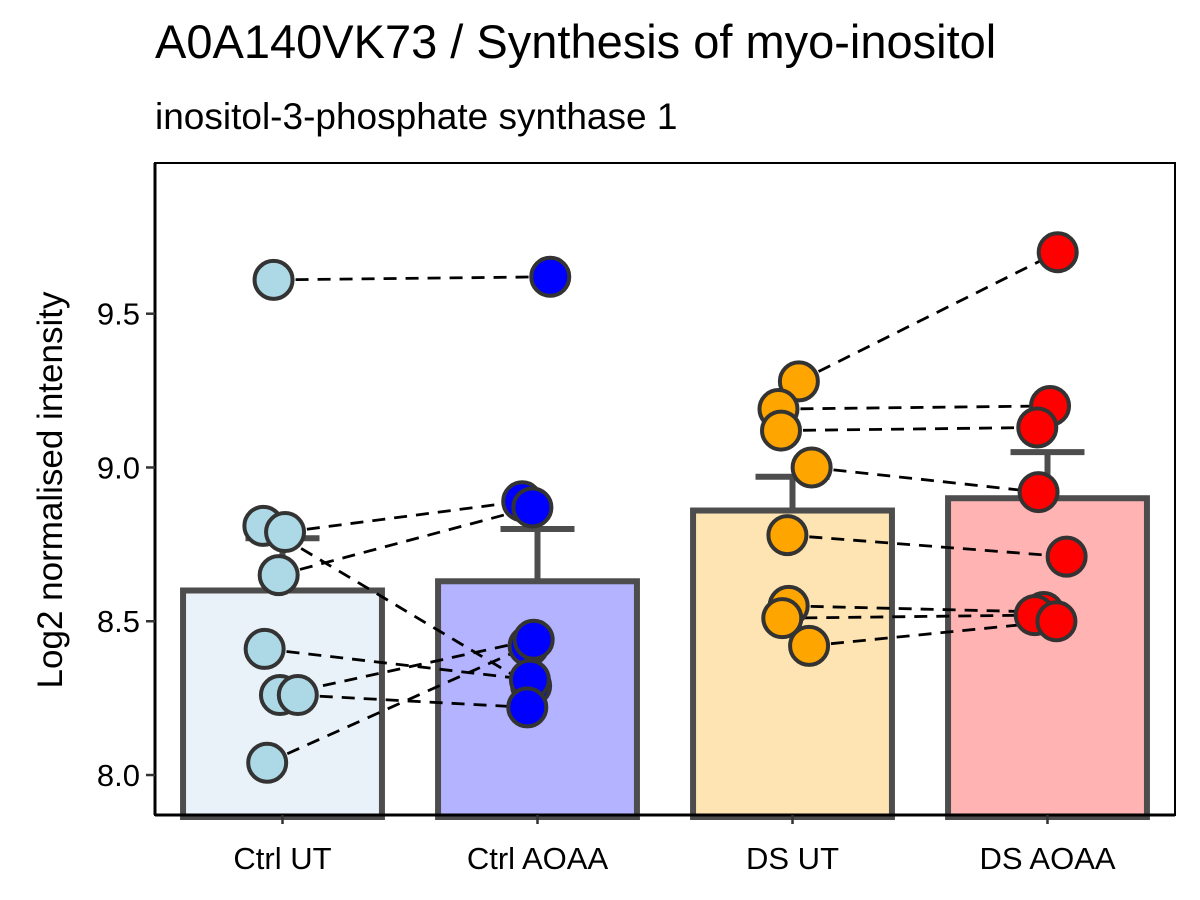 This screenshot has height=900, width=1200. I want to click on y-tick-label: 9.5, so click(118, 314).